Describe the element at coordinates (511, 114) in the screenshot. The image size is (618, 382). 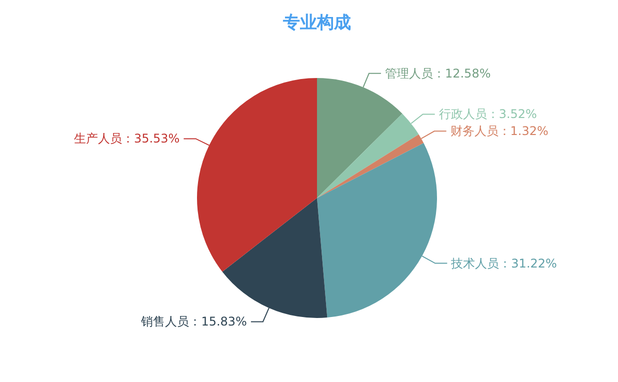
I see `data-label: ：3.52%` at that location.